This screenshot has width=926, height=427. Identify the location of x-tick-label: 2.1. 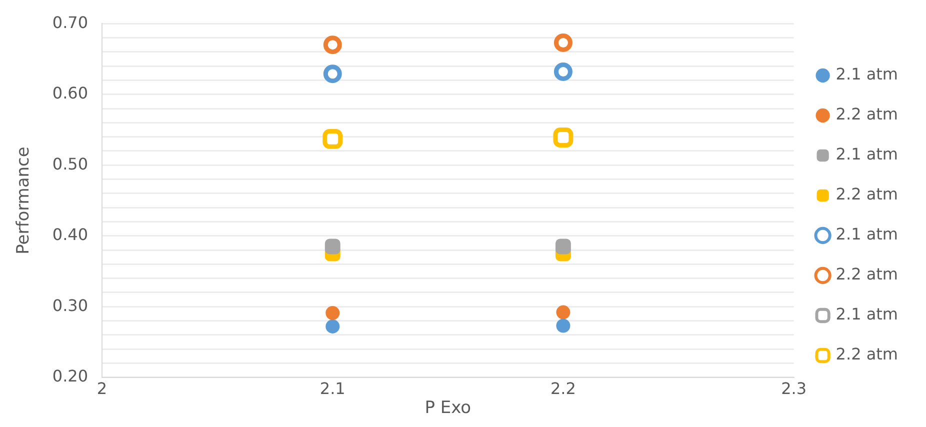
(333, 388).